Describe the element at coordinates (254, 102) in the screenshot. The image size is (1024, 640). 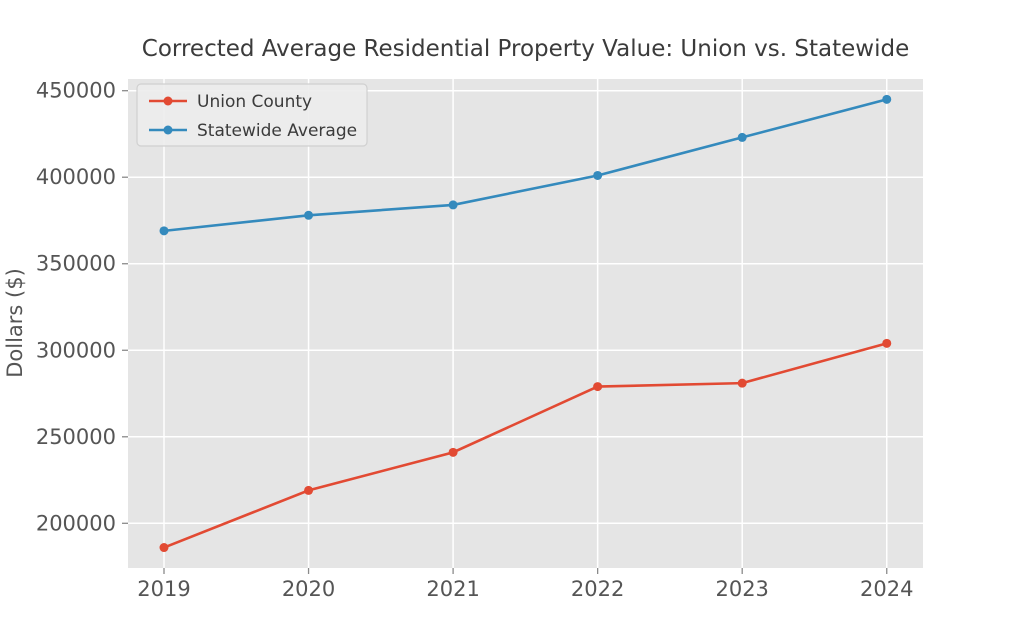
I see `legend-item-label: Union County` at that location.